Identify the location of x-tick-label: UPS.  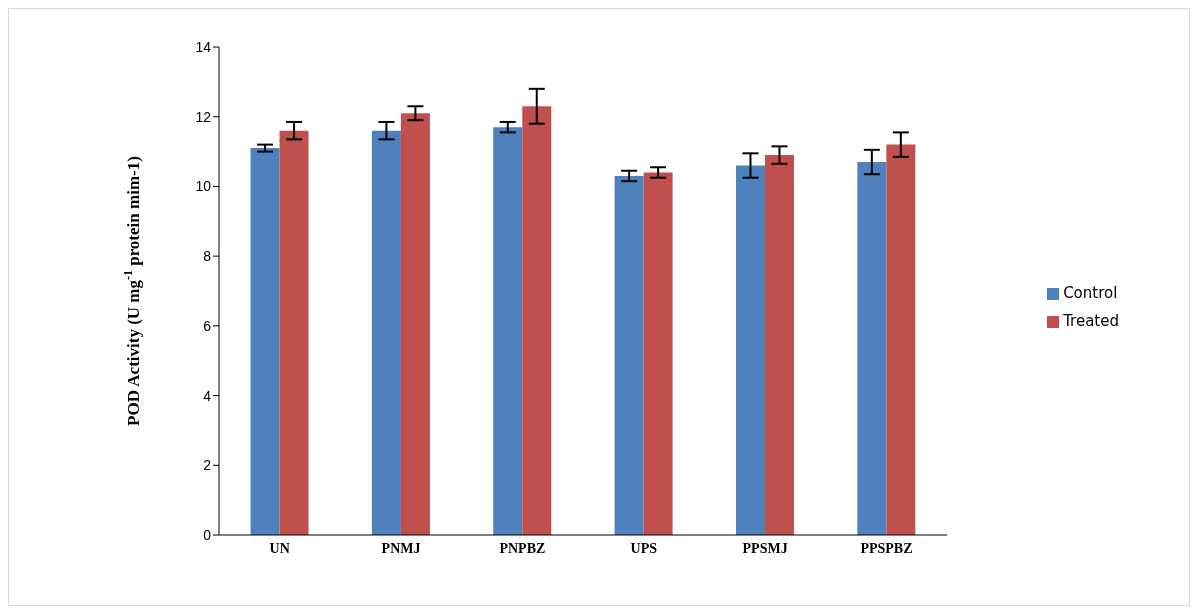
(644, 548).